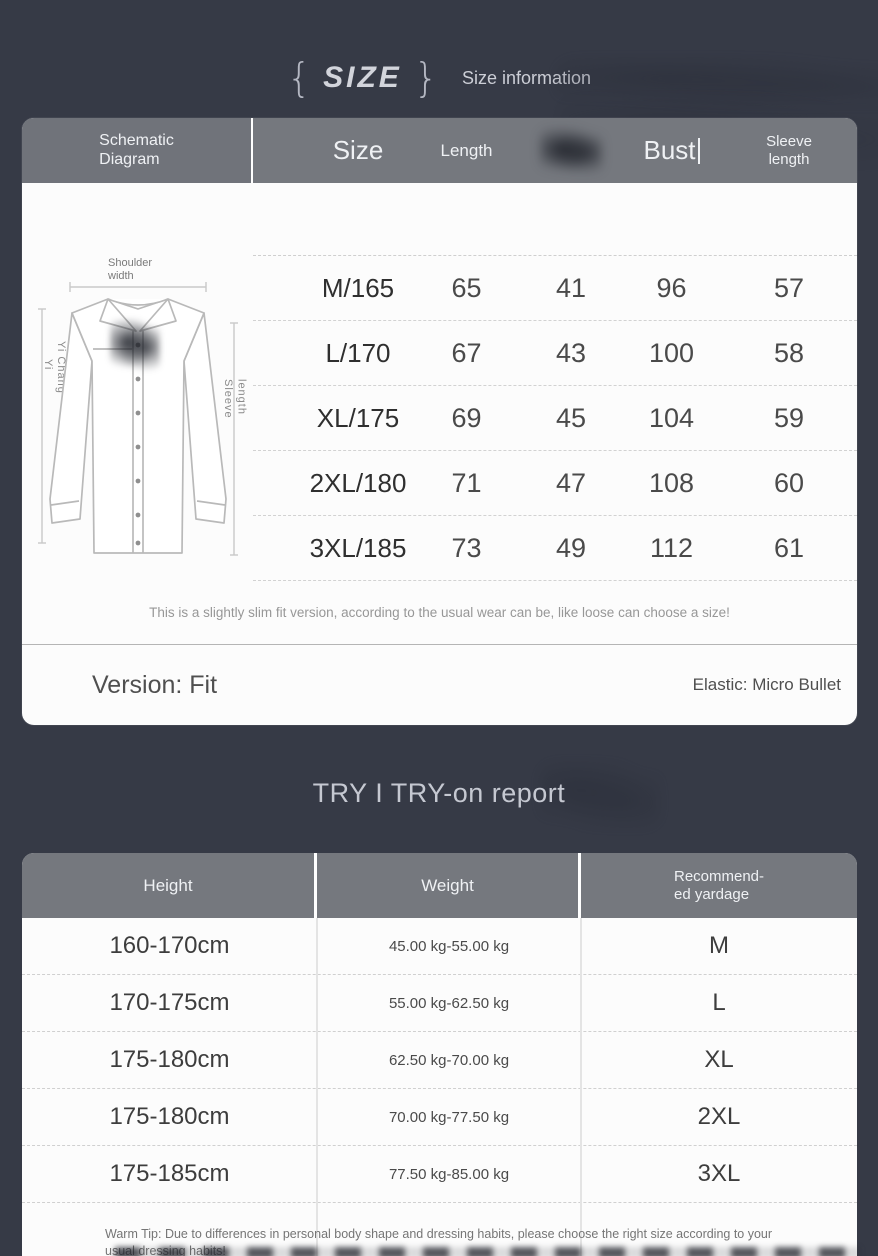 The image size is (878, 1256). What do you see at coordinates (671, 287) in the screenshot?
I see `cell-bust: 96` at bounding box center [671, 287].